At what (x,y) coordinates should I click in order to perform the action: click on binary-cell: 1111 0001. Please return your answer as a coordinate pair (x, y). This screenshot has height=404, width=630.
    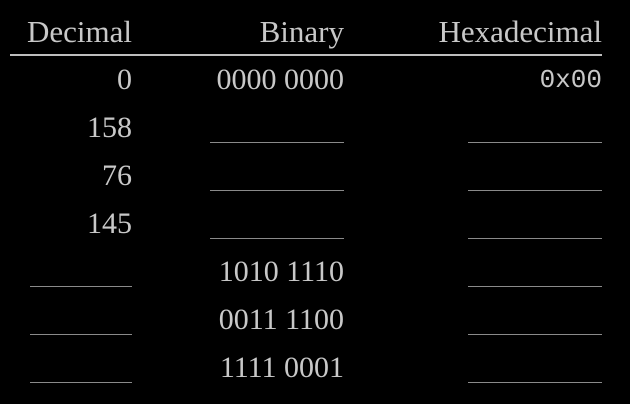
    Looking at the image, I should click on (238, 368).